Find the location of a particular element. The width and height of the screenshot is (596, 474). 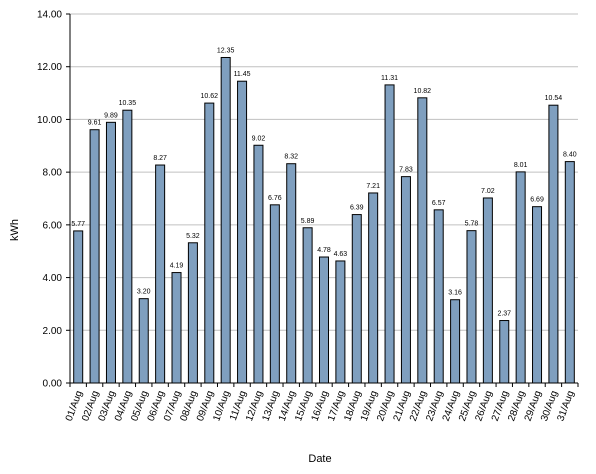

data-label: 9.61 is located at coordinates (95, 123).